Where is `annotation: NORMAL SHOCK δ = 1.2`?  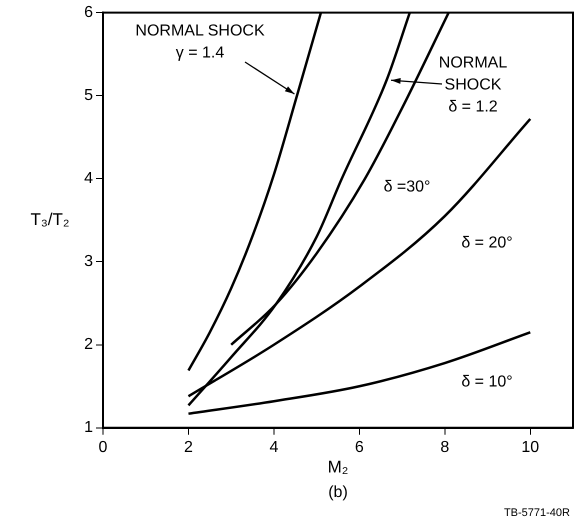
annotation: NORMAL SHOCK δ = 1.2 is located at coordinates (473, 85).